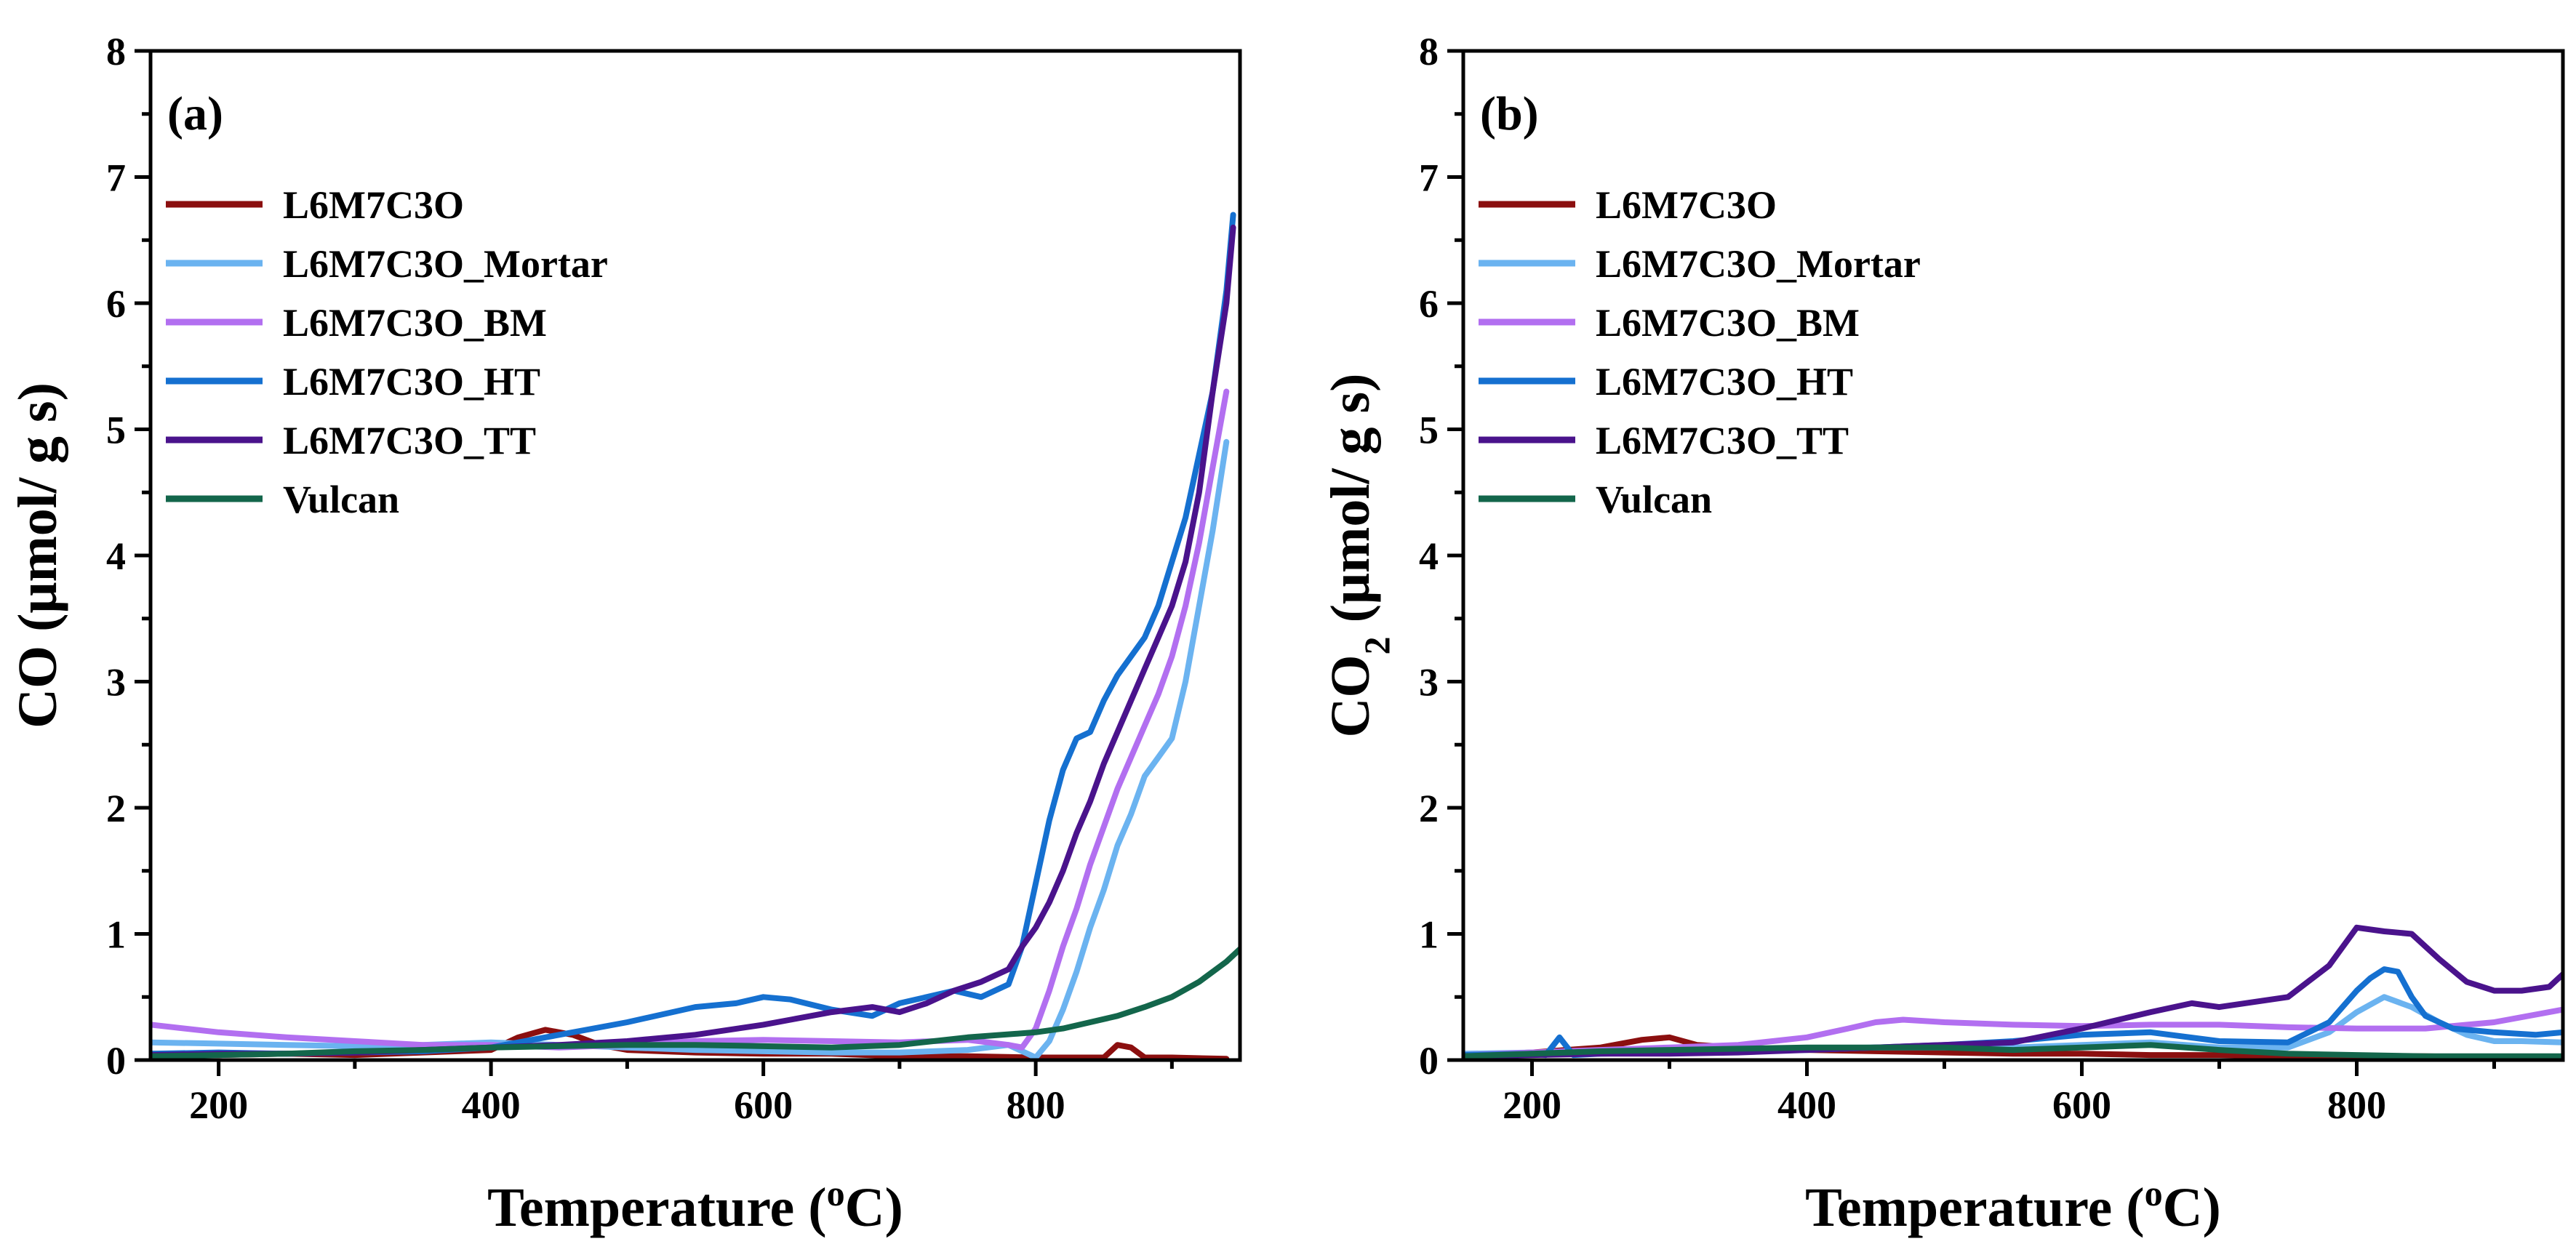 The image size is (2576, 1244). What do you see at coordinates (1509, 113) in the screenshot?
I see `panel-label: (b)` at bounding box center [1509, 113].